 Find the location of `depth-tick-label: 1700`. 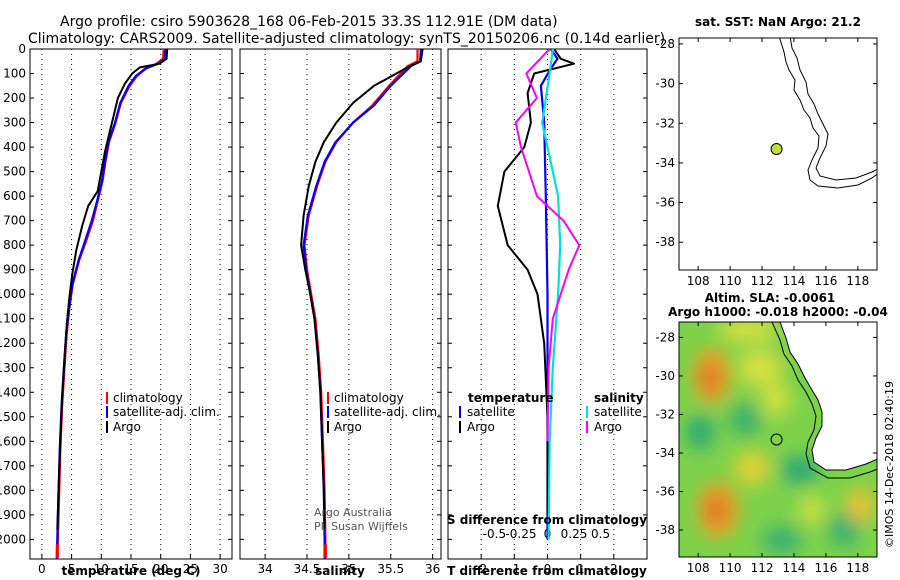

depth-tick-label: 1700 is located at coordinates (13, 466).